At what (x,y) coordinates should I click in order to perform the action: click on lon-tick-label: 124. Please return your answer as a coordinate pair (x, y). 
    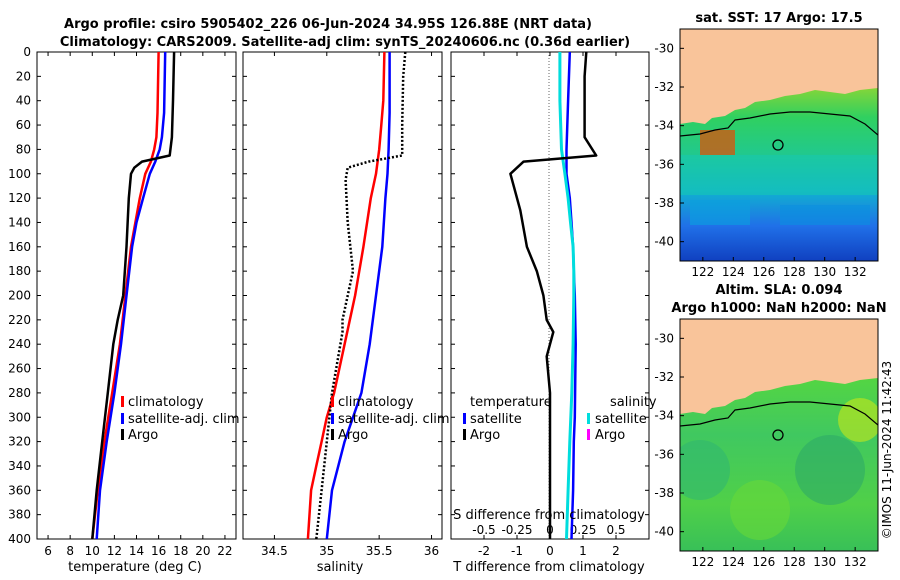
    Looking at the image, I should click on (733, 272).